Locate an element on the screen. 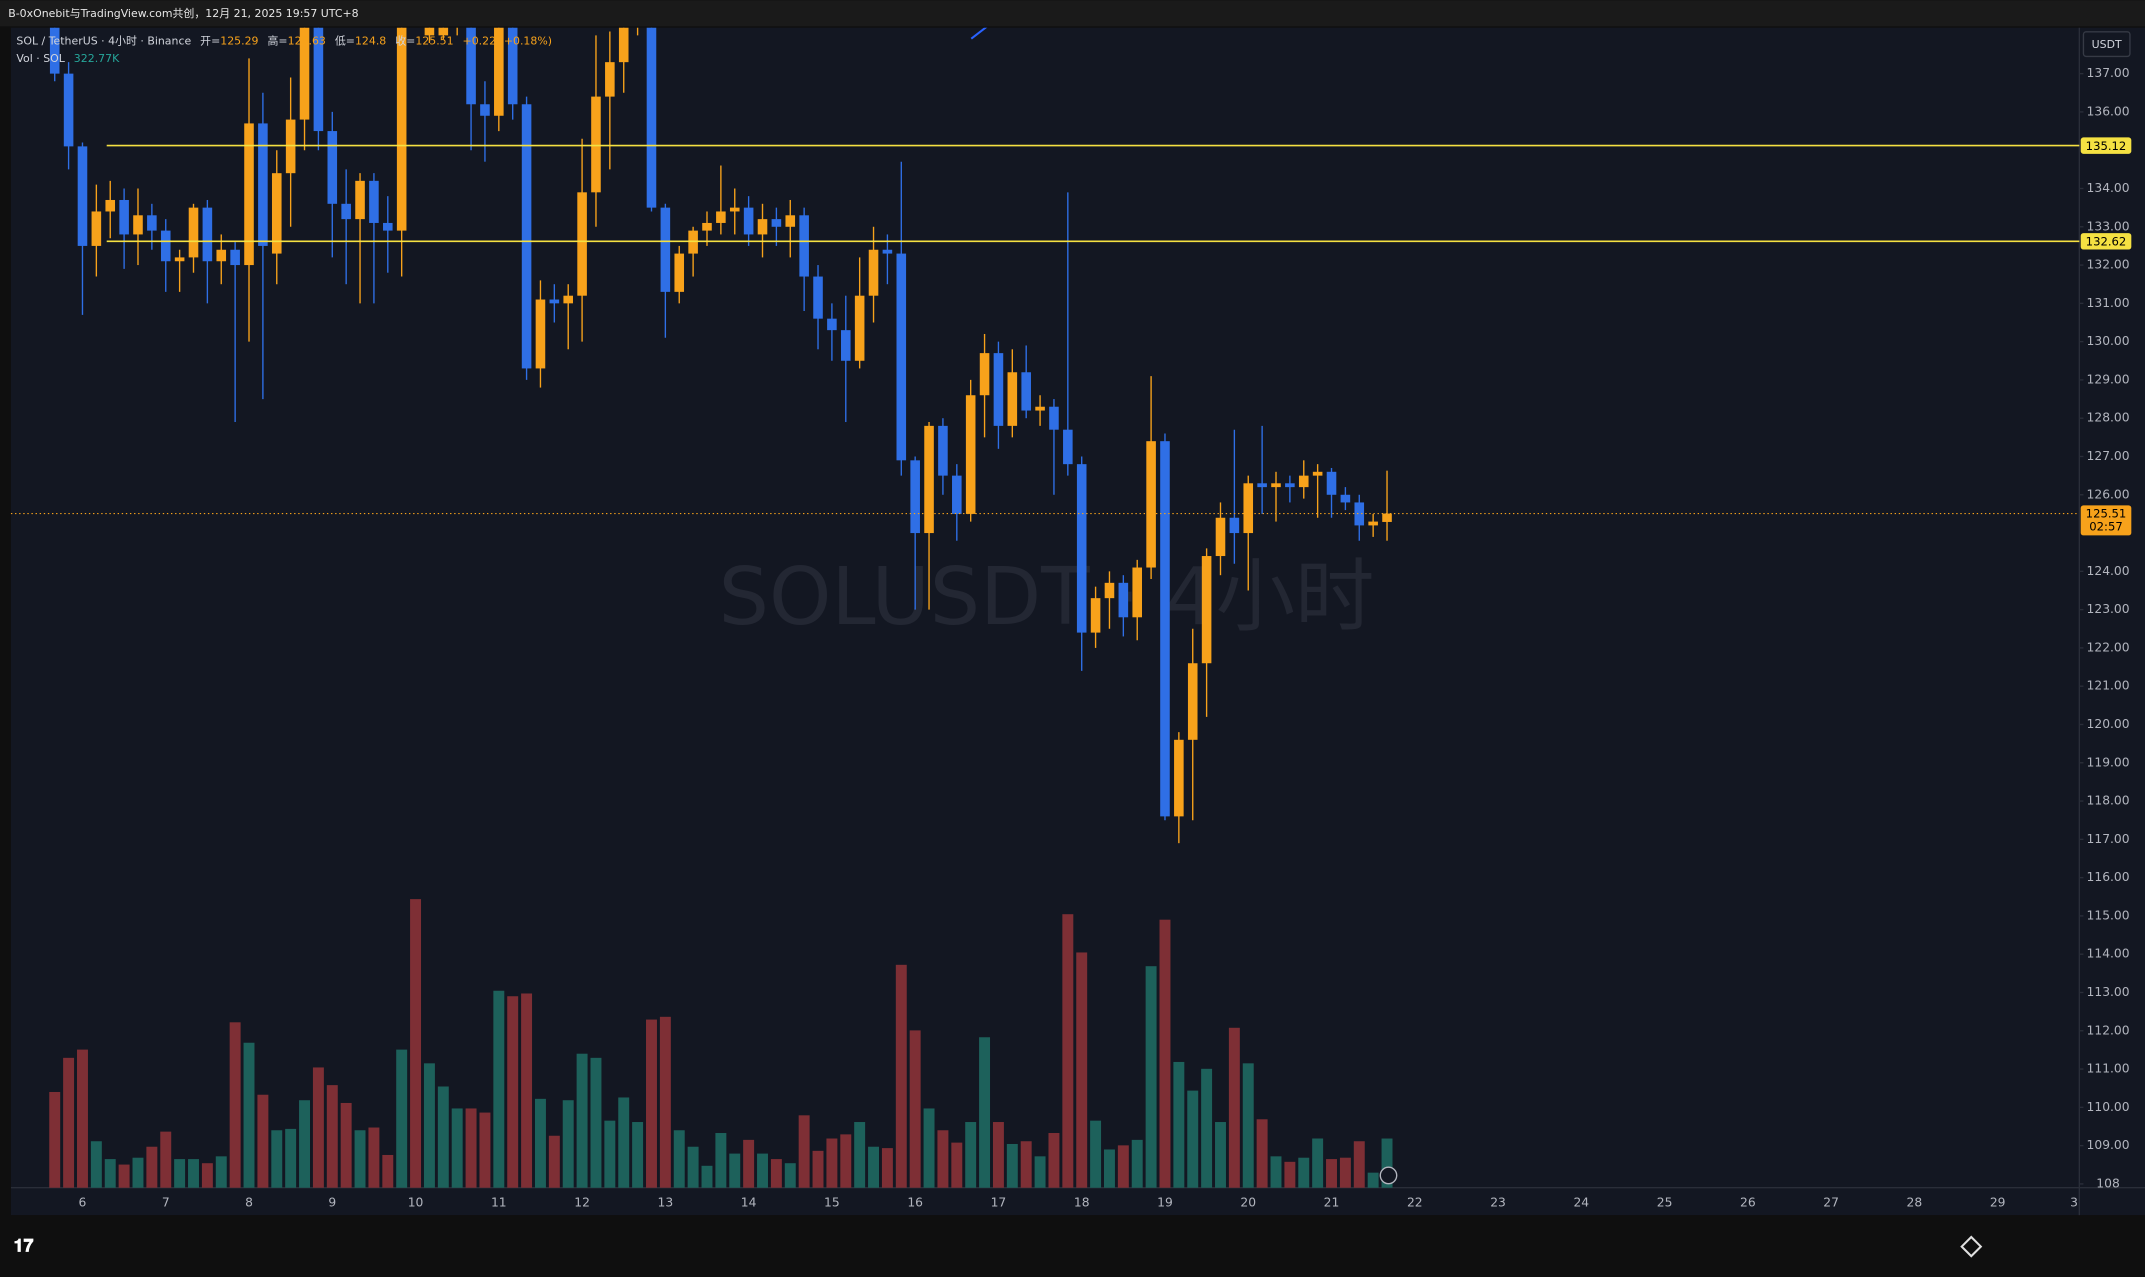 The height and width of the screenshot is (1277, 2145). x-tick-label: 20 is located at coordinates (1248, 1202).